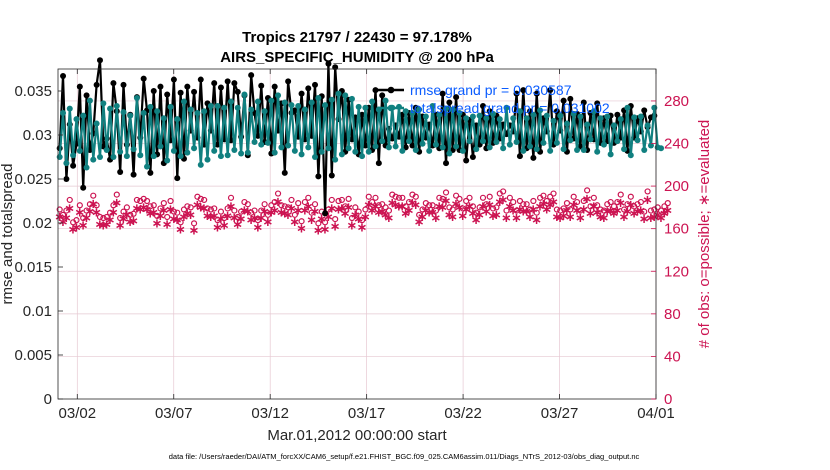  Describe the element at coordinates (33, 179) in the screenshot. I see `y-tick-label: 0.025` at that location.